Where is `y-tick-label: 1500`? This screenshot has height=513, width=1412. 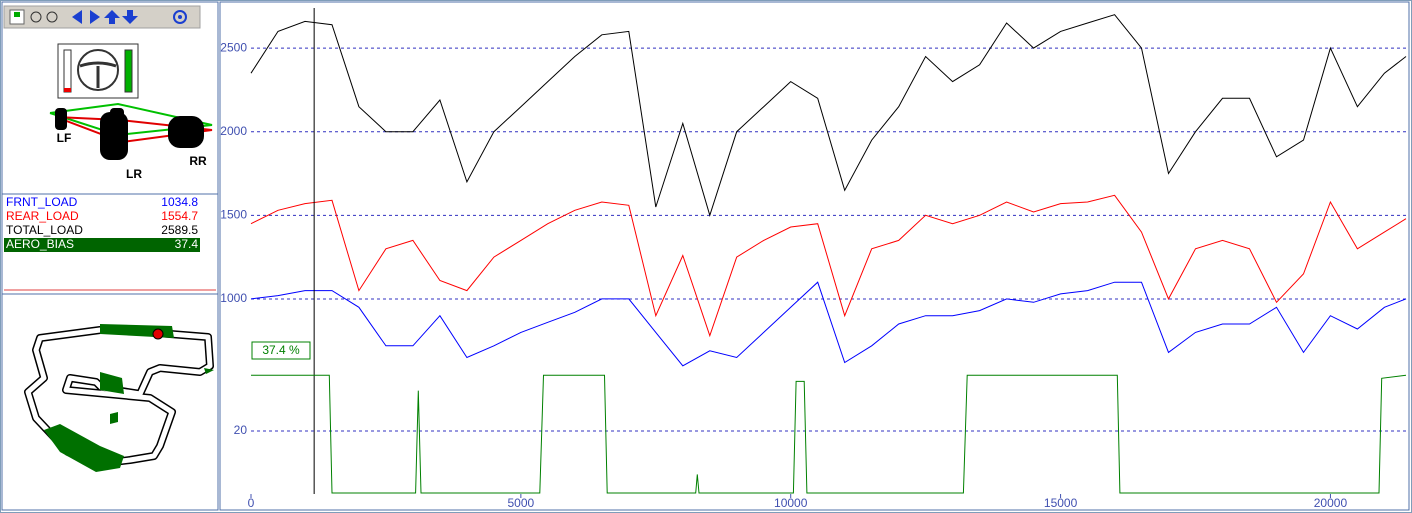 y-tick-label: 1500 is located at coordinates (233, 215).